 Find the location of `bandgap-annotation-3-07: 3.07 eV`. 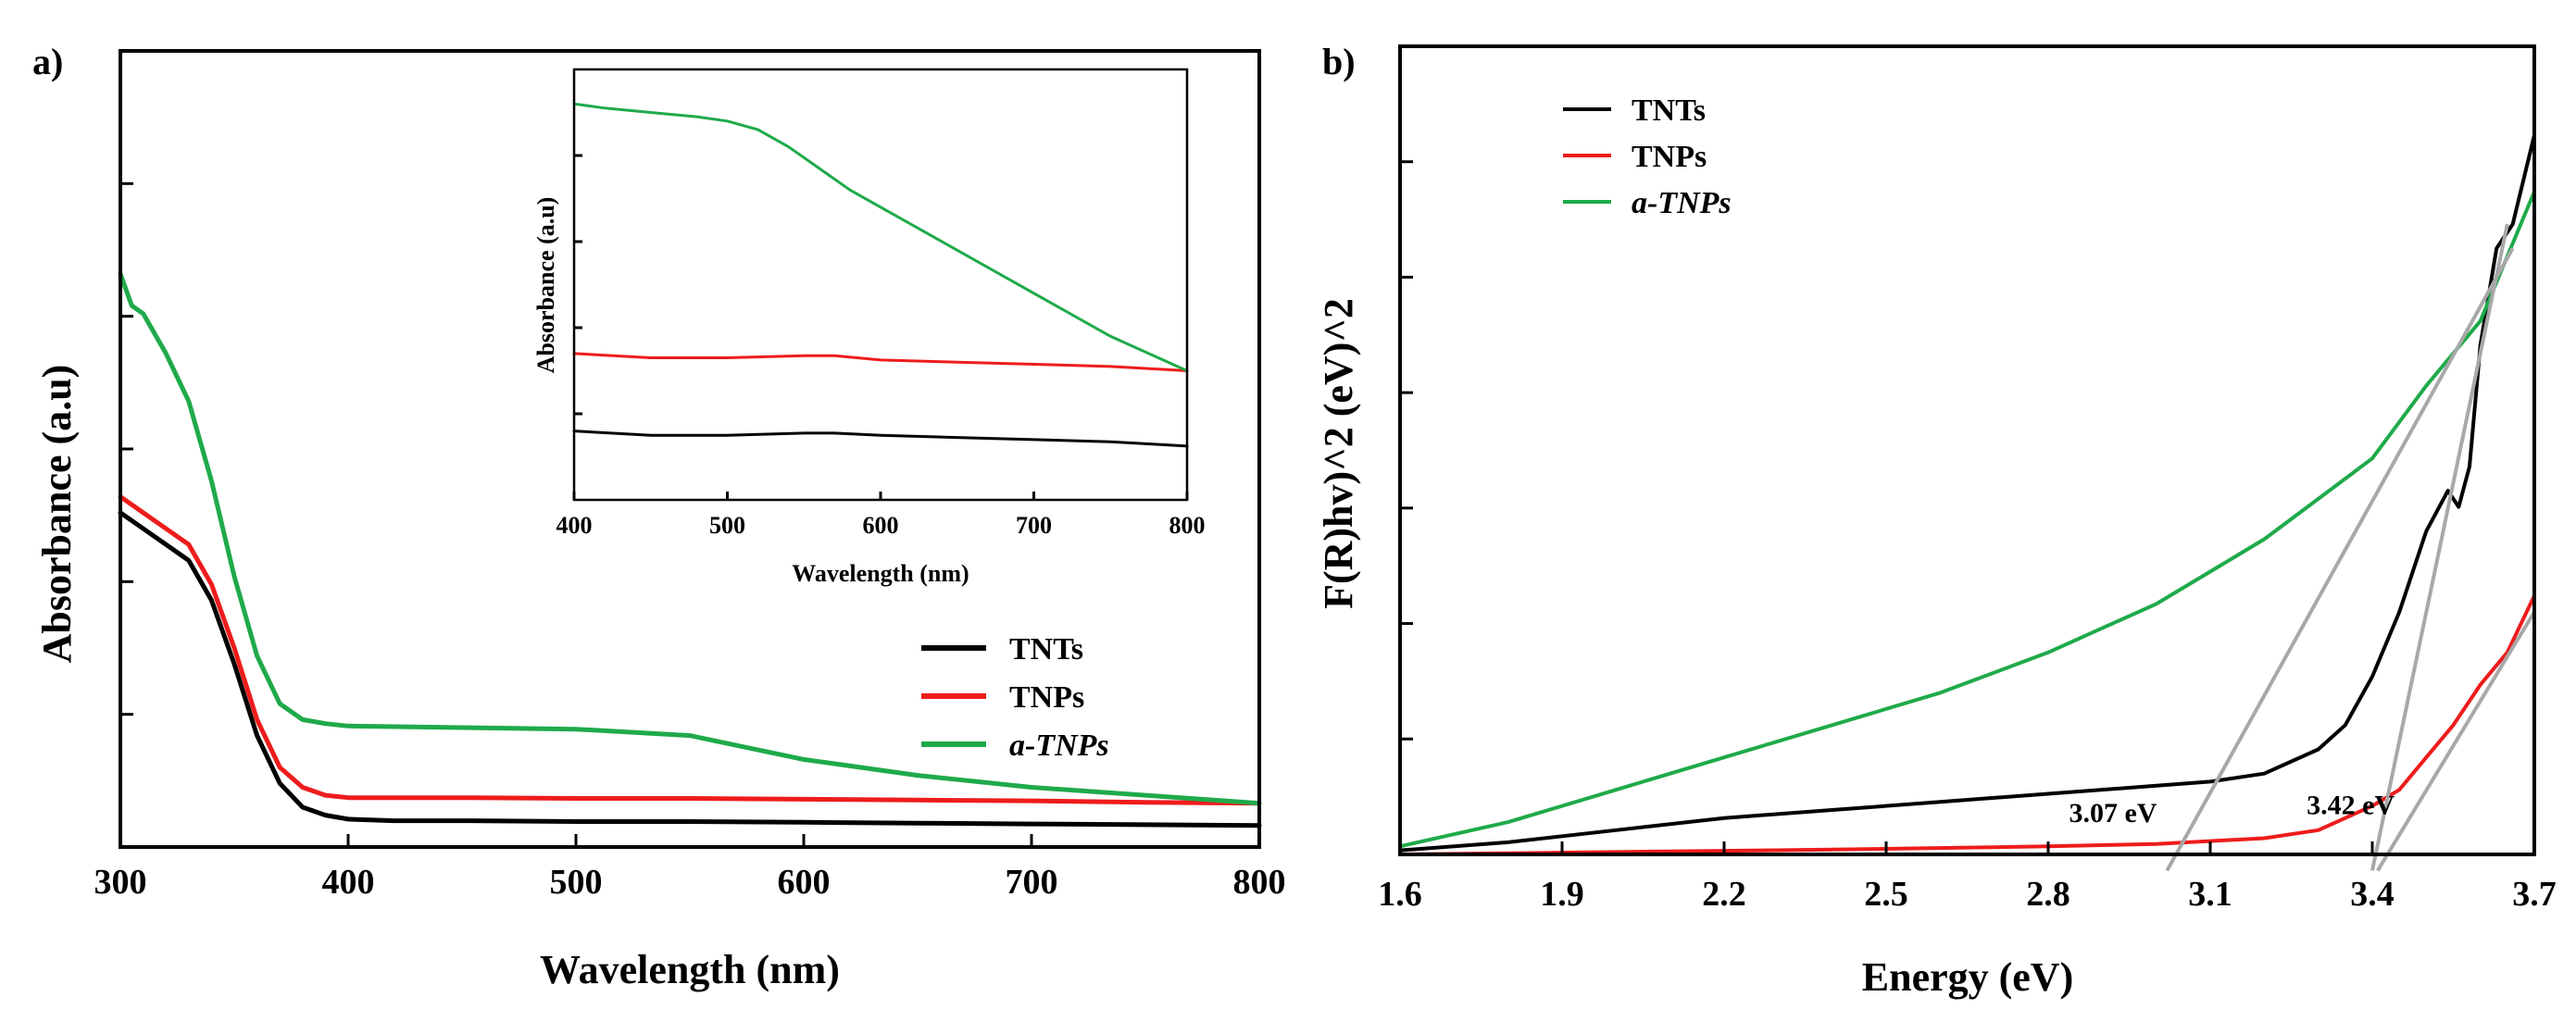

bandgap-annotation-3-07: 3.07 eV is located at coordinates (2113, 813).